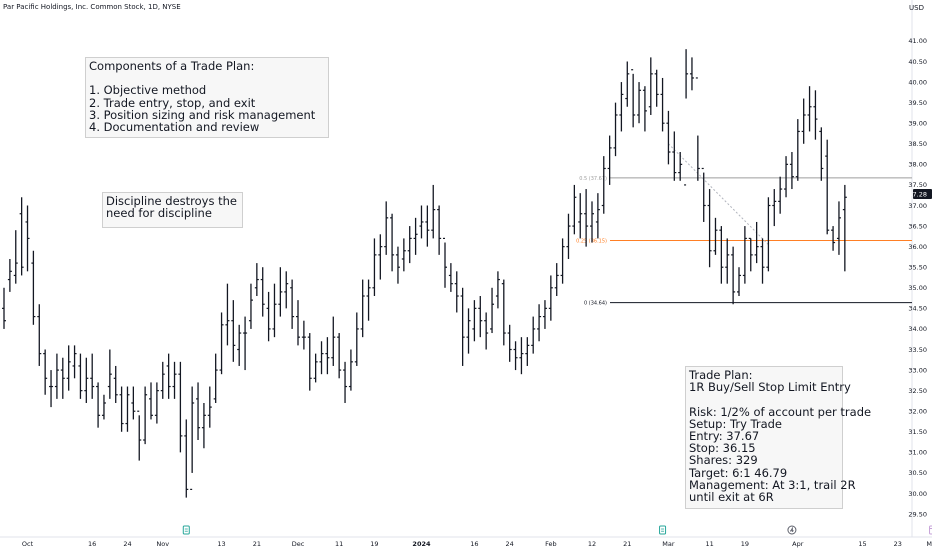 The image size is (932, 550). Describe the element at coordinates (917, 391) in the screenshot. I see `price-tick-label: 32.50` at that location.